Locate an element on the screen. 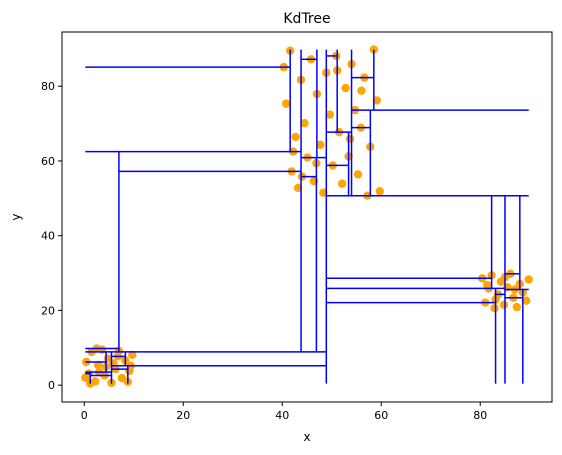 The height and width of the screenshot is (455, 562). y-tick-label: 80 is located at coordinates (48, 86).